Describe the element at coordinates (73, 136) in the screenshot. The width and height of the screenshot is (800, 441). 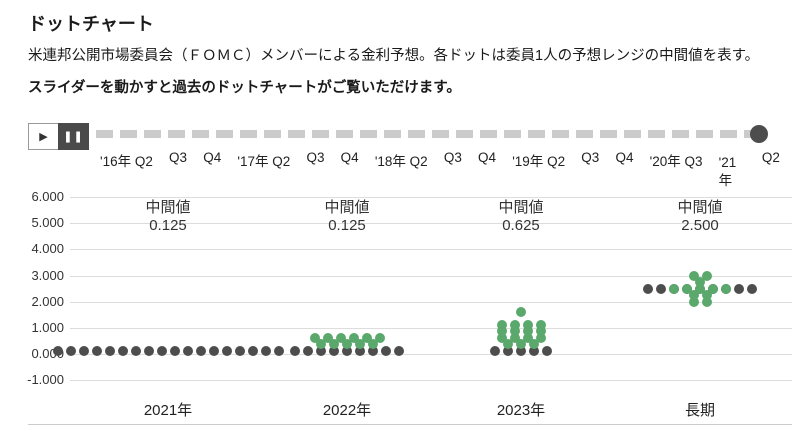
I see `pause-button: ❚❚` at that location.